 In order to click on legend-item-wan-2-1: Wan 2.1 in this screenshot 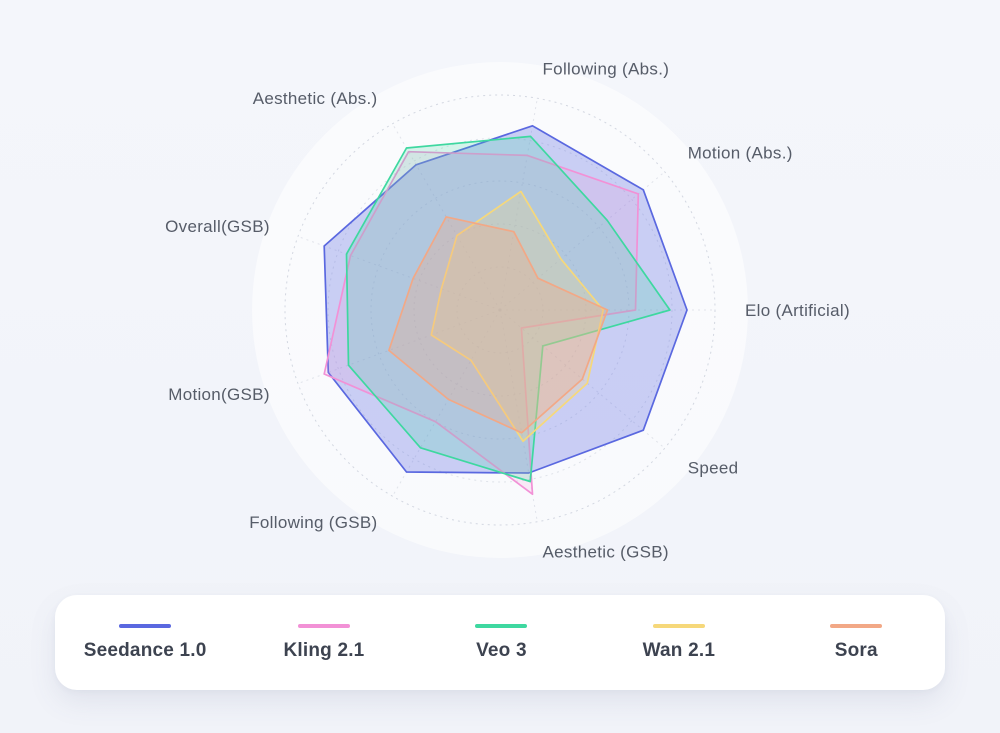, I will do `click(679, 642)`.